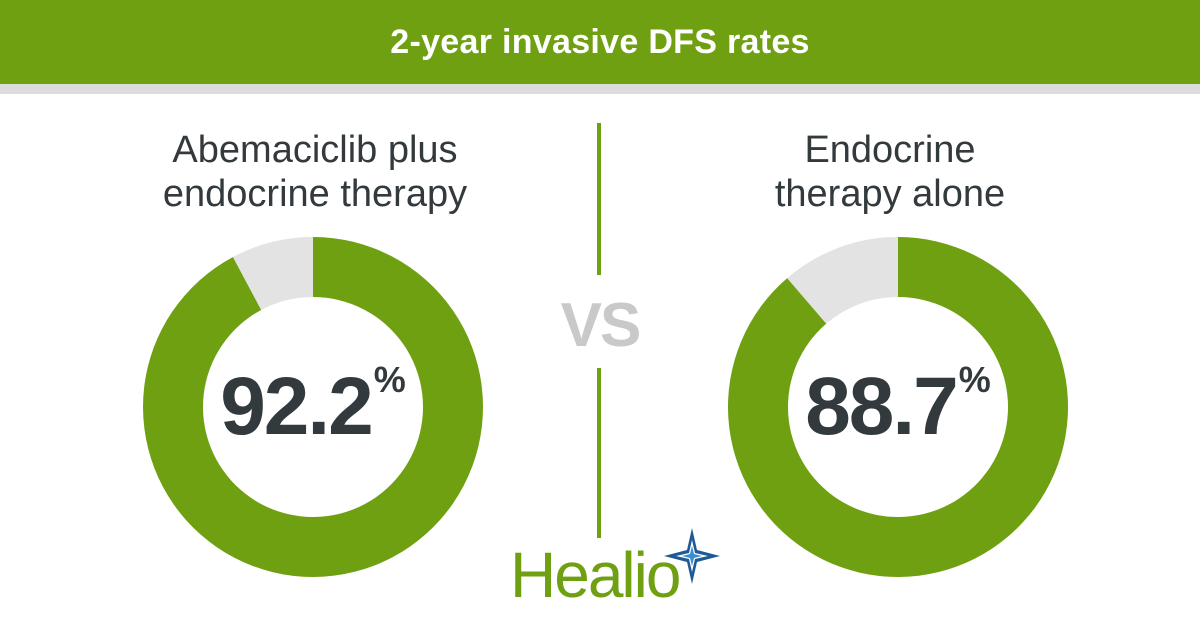  I want to click on left-chart-title-line-1: Abemaciclib plus, so click(315, 150).